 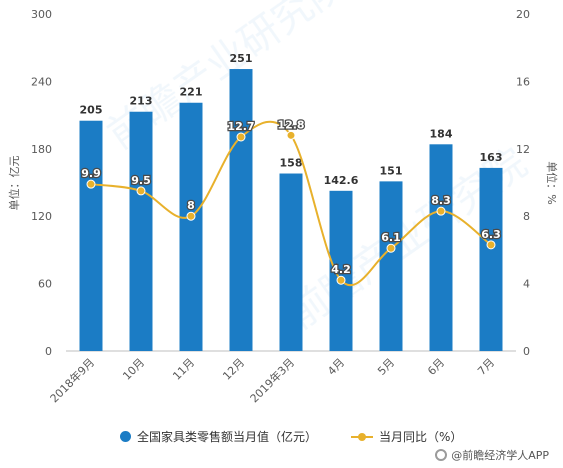 I want to click on x-tick-label: 2019年3月, so click(x=272, y=380).